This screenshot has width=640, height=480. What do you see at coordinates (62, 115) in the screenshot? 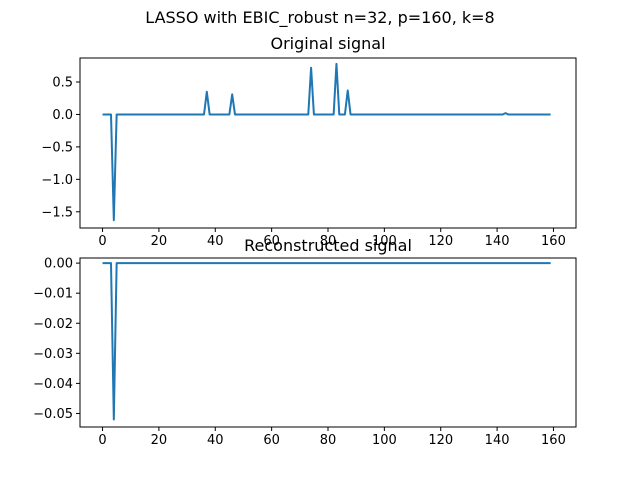
I see `y-tick-label: 0.0` at bounding box center [62, 115].